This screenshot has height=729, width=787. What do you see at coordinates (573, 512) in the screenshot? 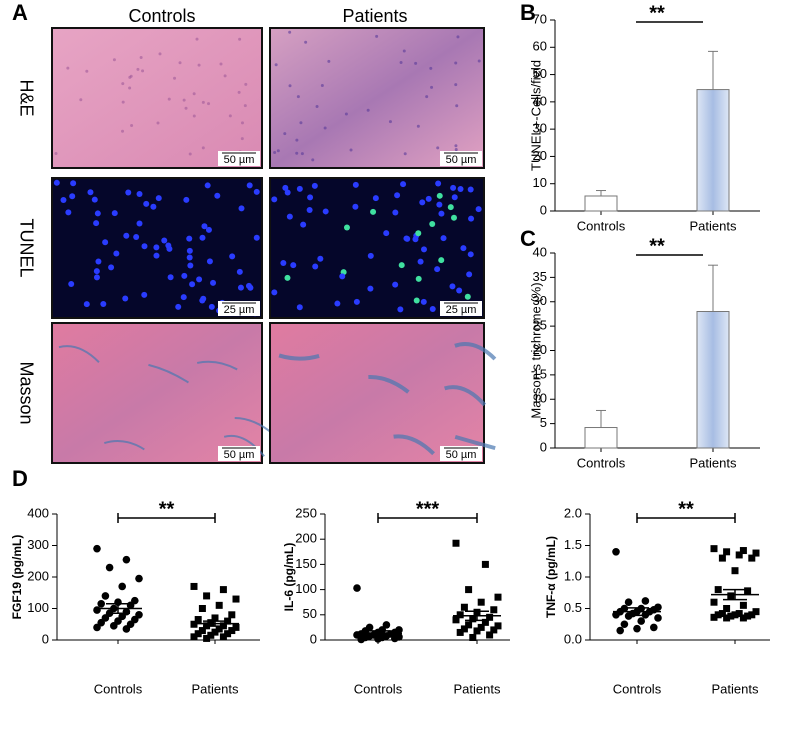
I see `y-tick-label: 2.0` at bounding box center [573, 512].